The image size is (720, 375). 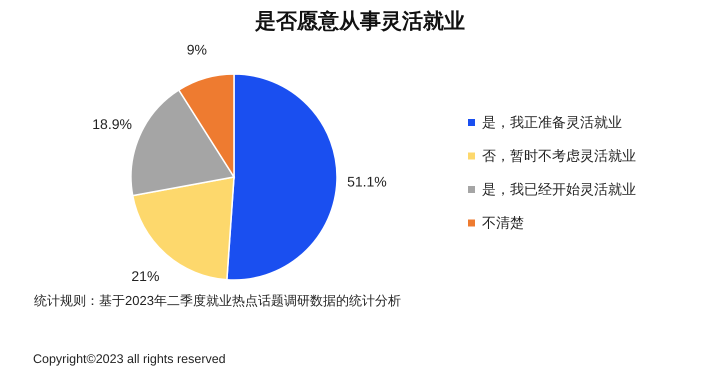 What do you see at coordinates (145, 276) in the screenshot?
I see `data-label: 21%` at bounding box center [145, 276].